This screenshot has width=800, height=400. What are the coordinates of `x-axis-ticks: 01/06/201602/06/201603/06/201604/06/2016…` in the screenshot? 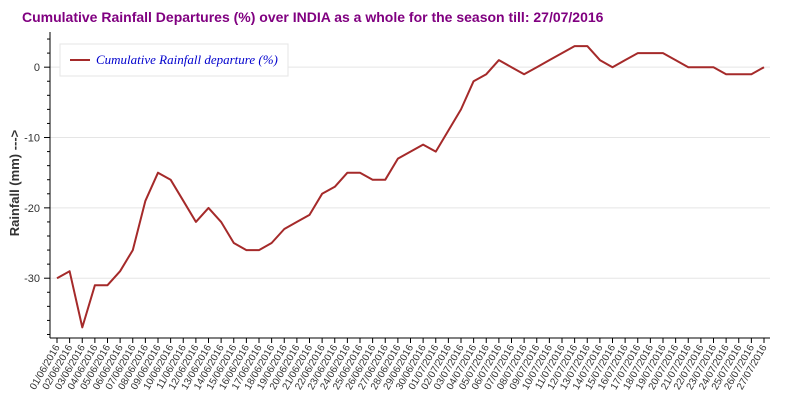 It's located at (399, 365).